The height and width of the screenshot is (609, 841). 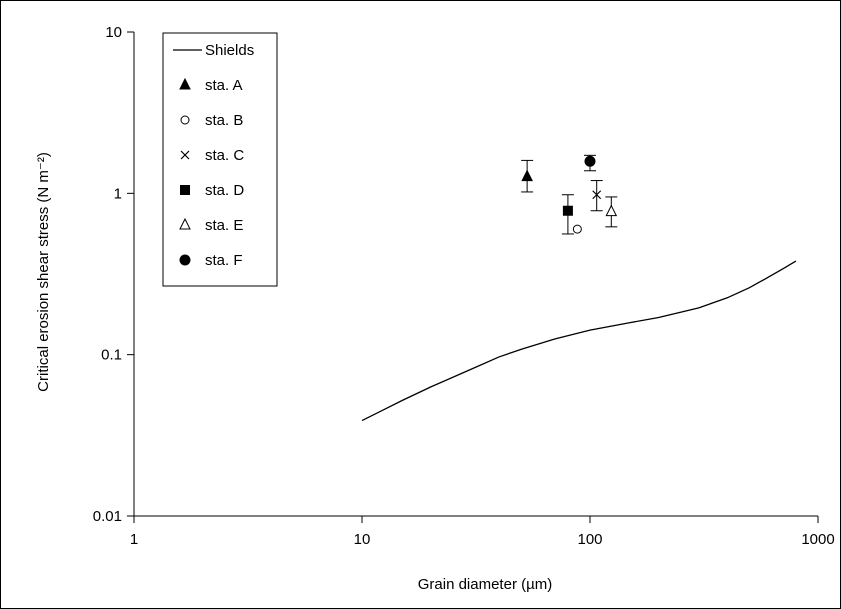 I want to click on error-bar-sta-c, so click(x=596, y=196).